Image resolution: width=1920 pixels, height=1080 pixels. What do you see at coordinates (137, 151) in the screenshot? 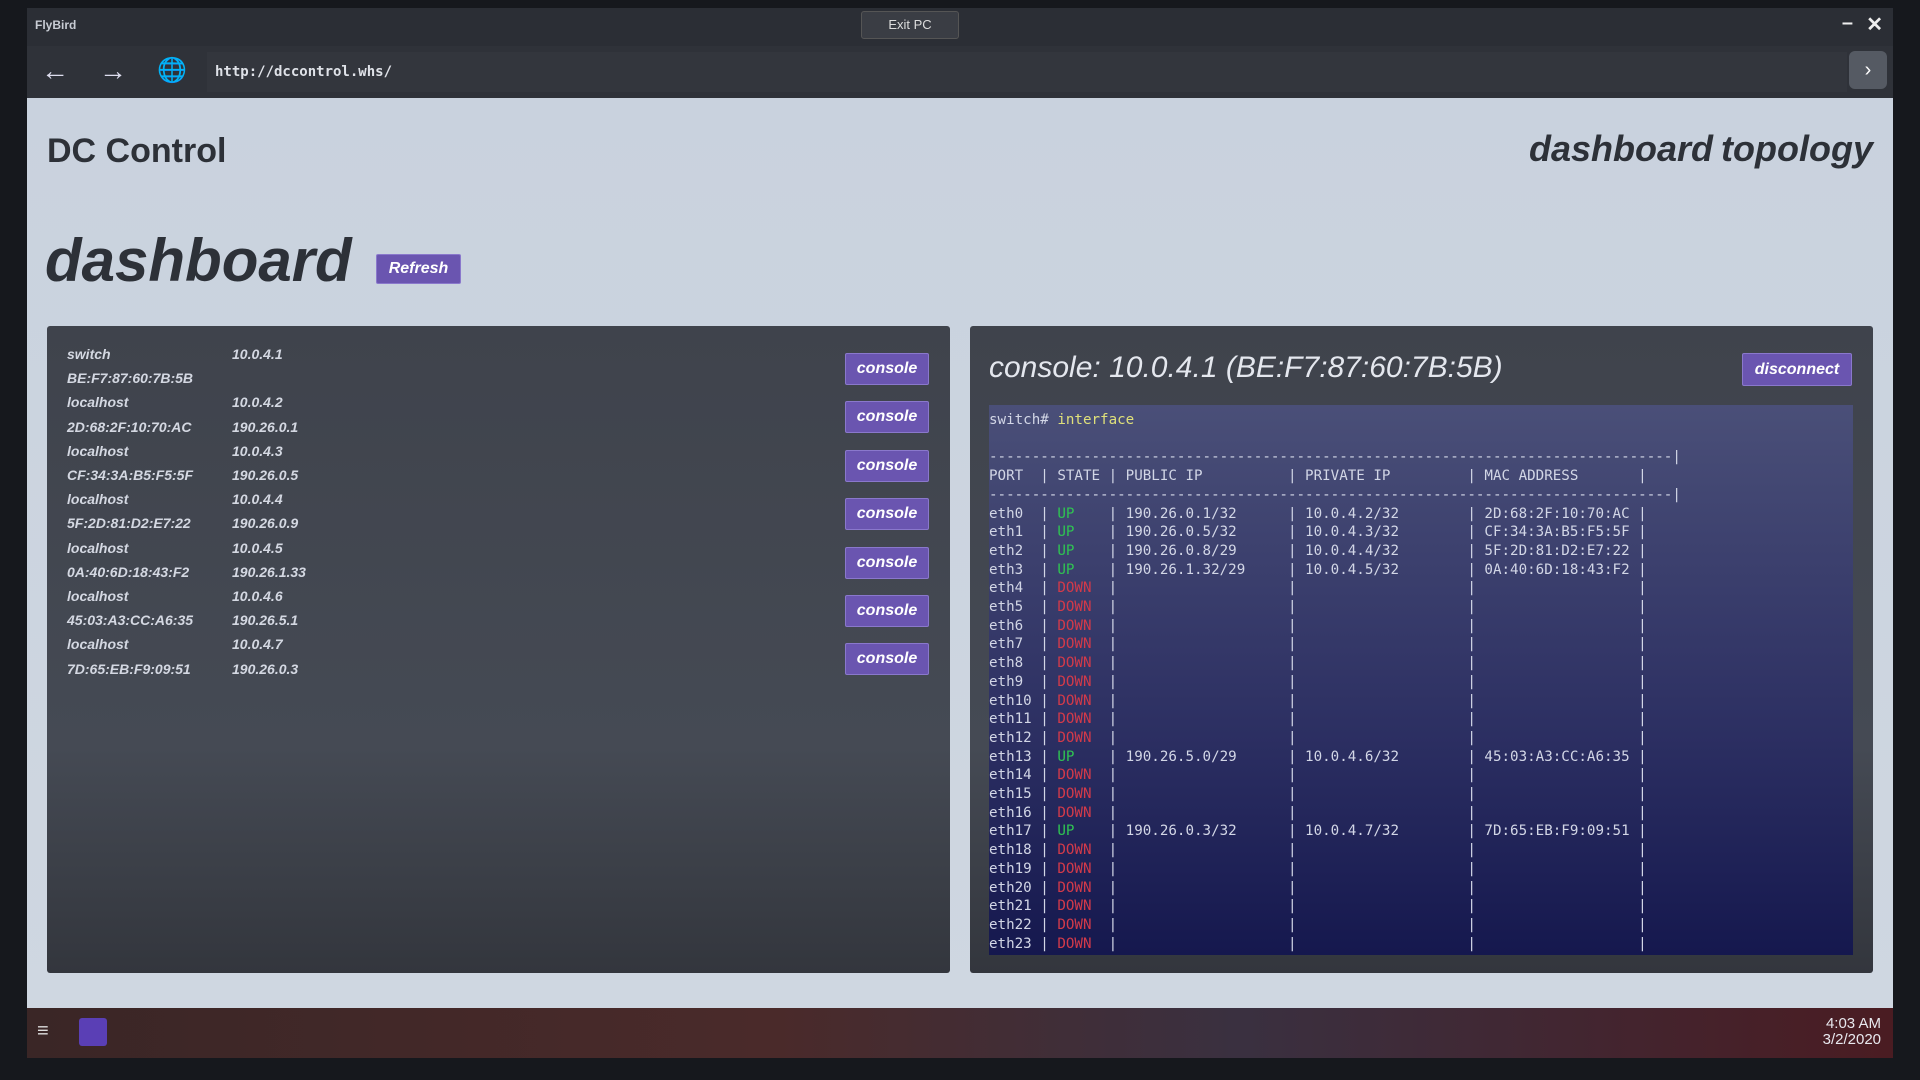
I see `site-brand: DC Control` at bounding box center [137, 151].